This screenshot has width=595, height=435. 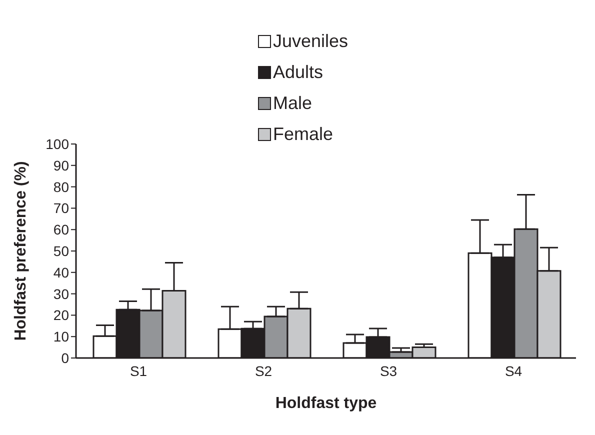 I want to click on x-tick-label: S4, so click(x=513, y=370).